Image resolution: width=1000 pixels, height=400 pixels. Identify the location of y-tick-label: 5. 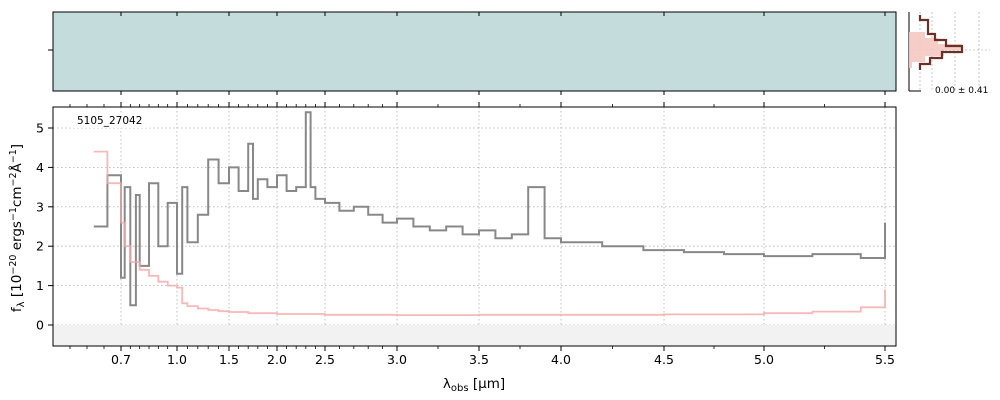
(40, 128).